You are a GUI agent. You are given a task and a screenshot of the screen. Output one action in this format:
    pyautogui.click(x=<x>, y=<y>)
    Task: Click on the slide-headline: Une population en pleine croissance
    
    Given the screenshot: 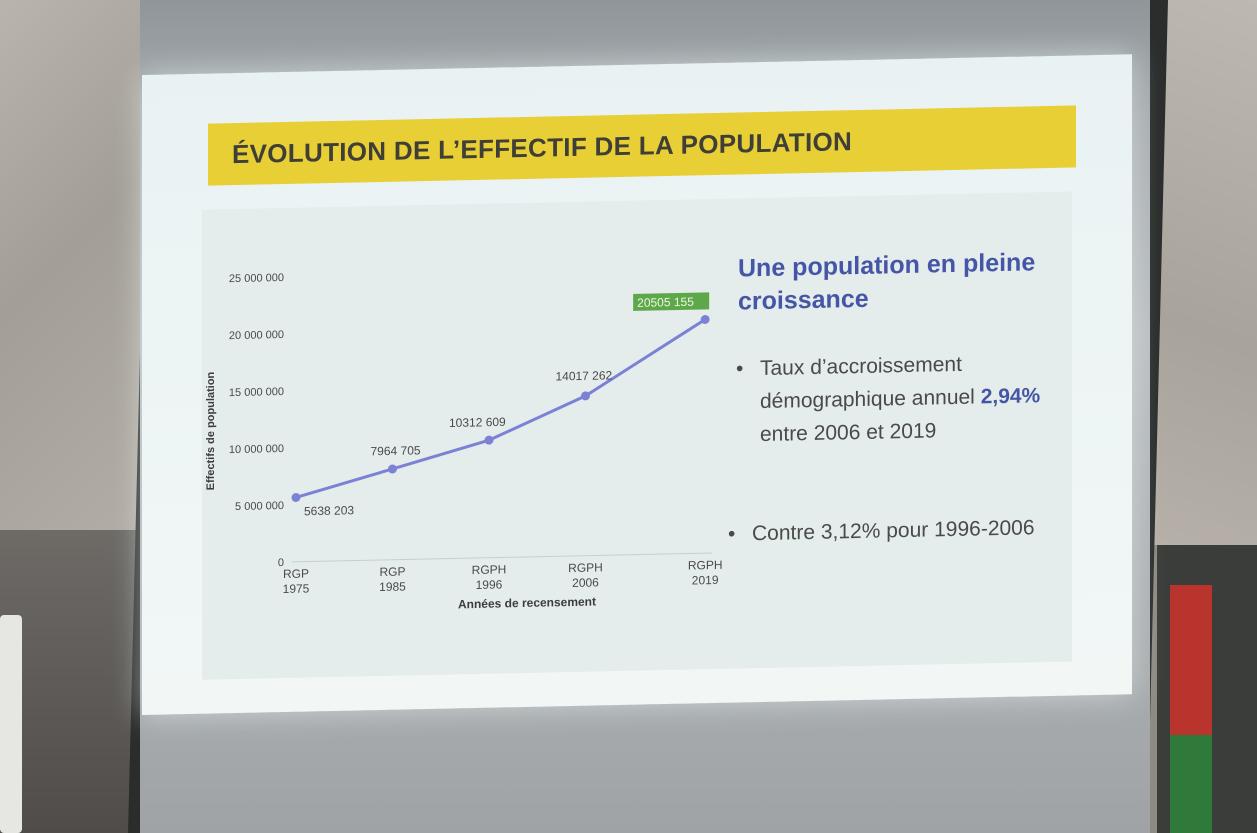 What is the action you would take?
    pyautogui.click(x=887, y=282)
    